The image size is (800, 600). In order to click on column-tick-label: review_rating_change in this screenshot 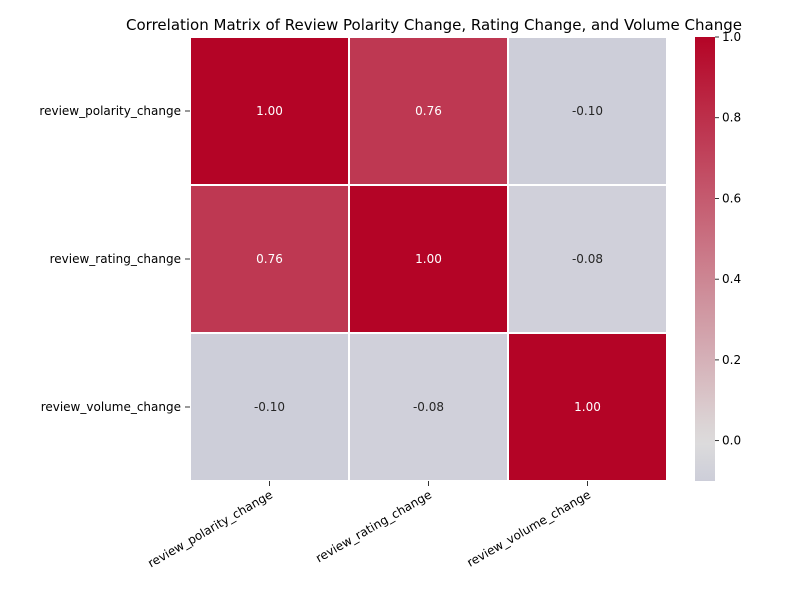, I will do `click(373, 526)`.